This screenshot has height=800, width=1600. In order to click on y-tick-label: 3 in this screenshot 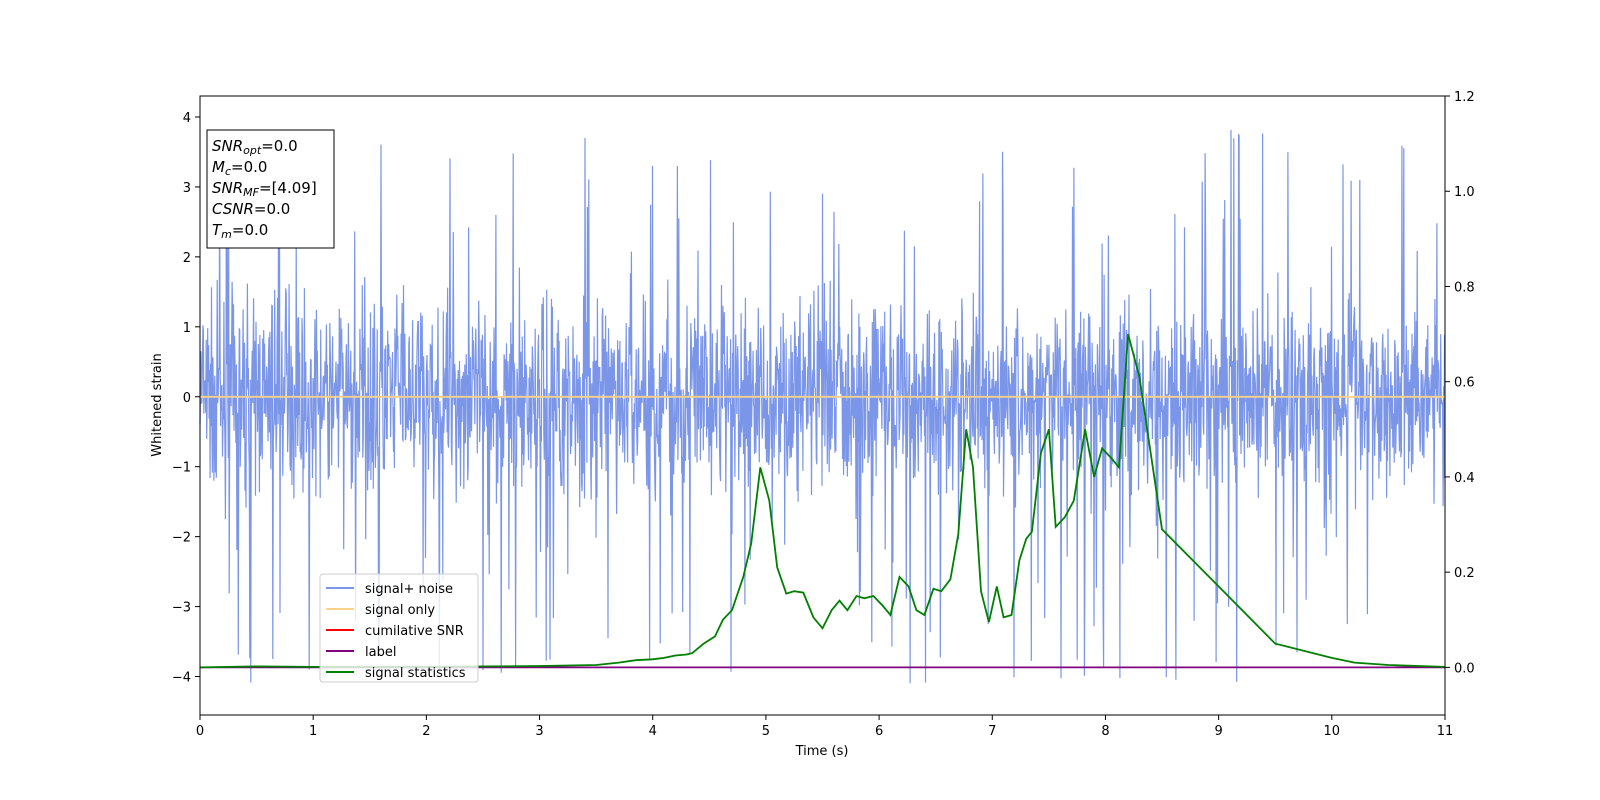, I will do `click(187, 188)`.